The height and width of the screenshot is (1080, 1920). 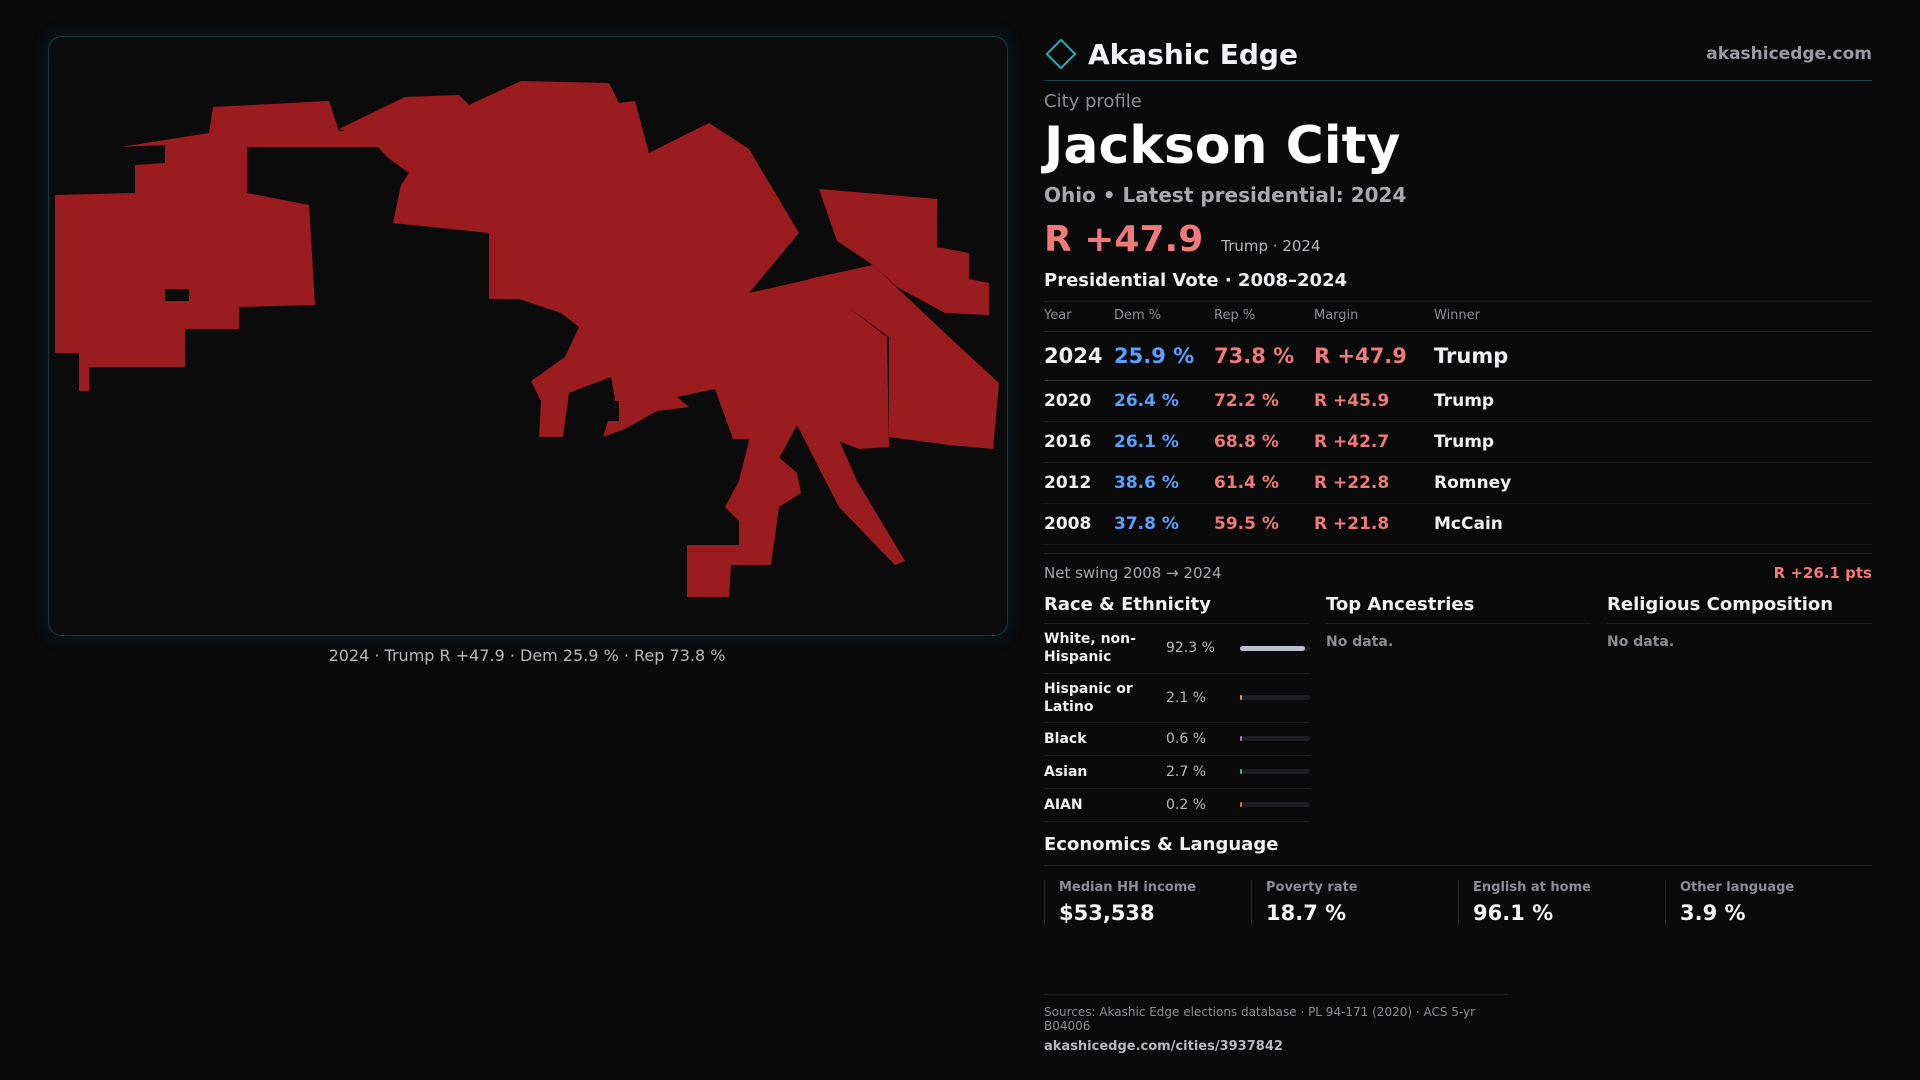 I want to click on brand: Akashic Edge, so click(x=1171, y=54).